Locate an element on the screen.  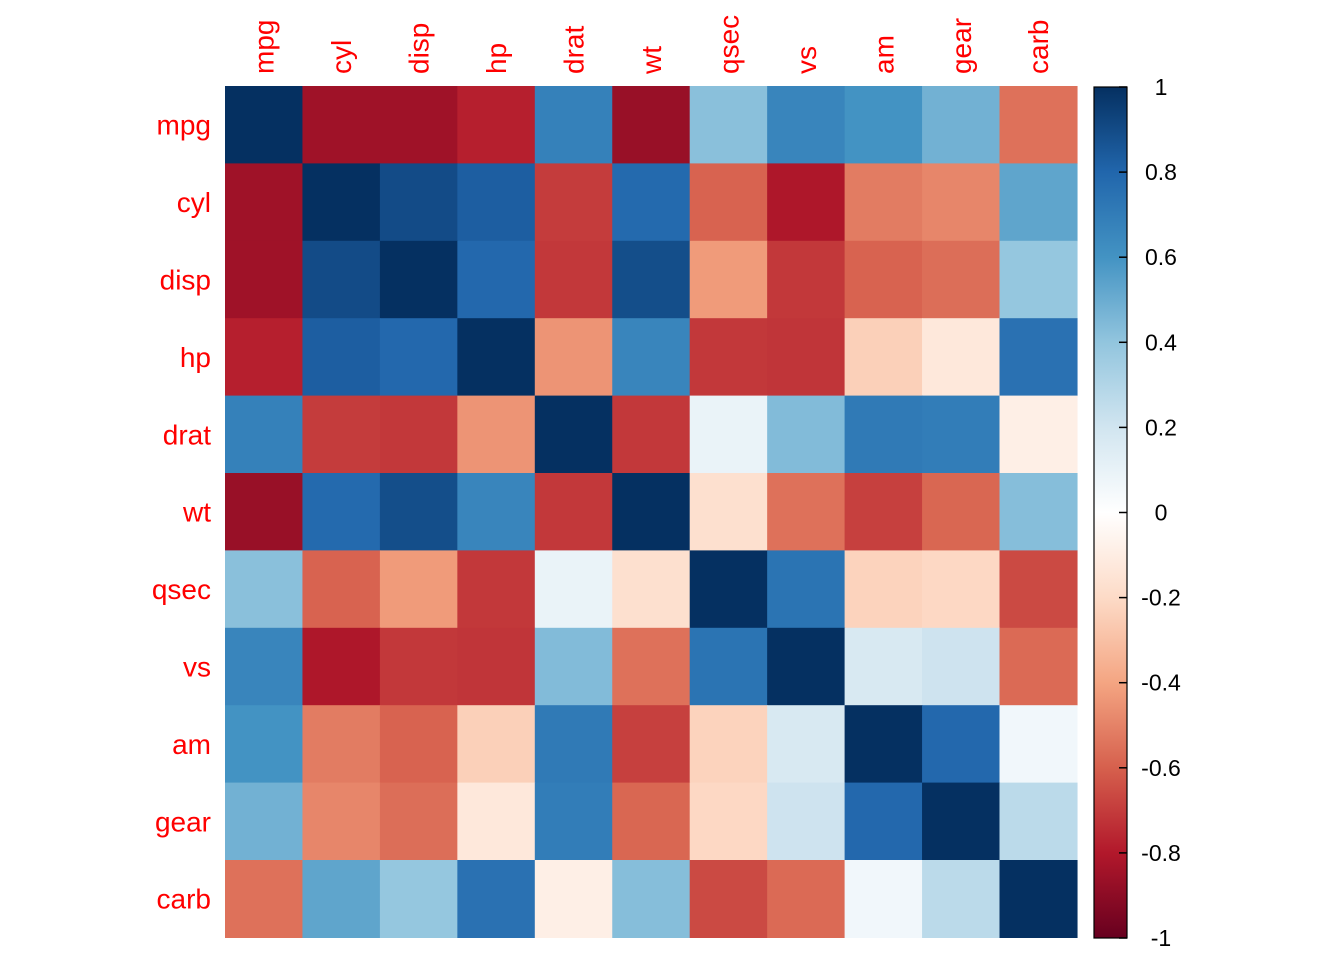
cell-wt-mpg is located at coordinates (264, 512).